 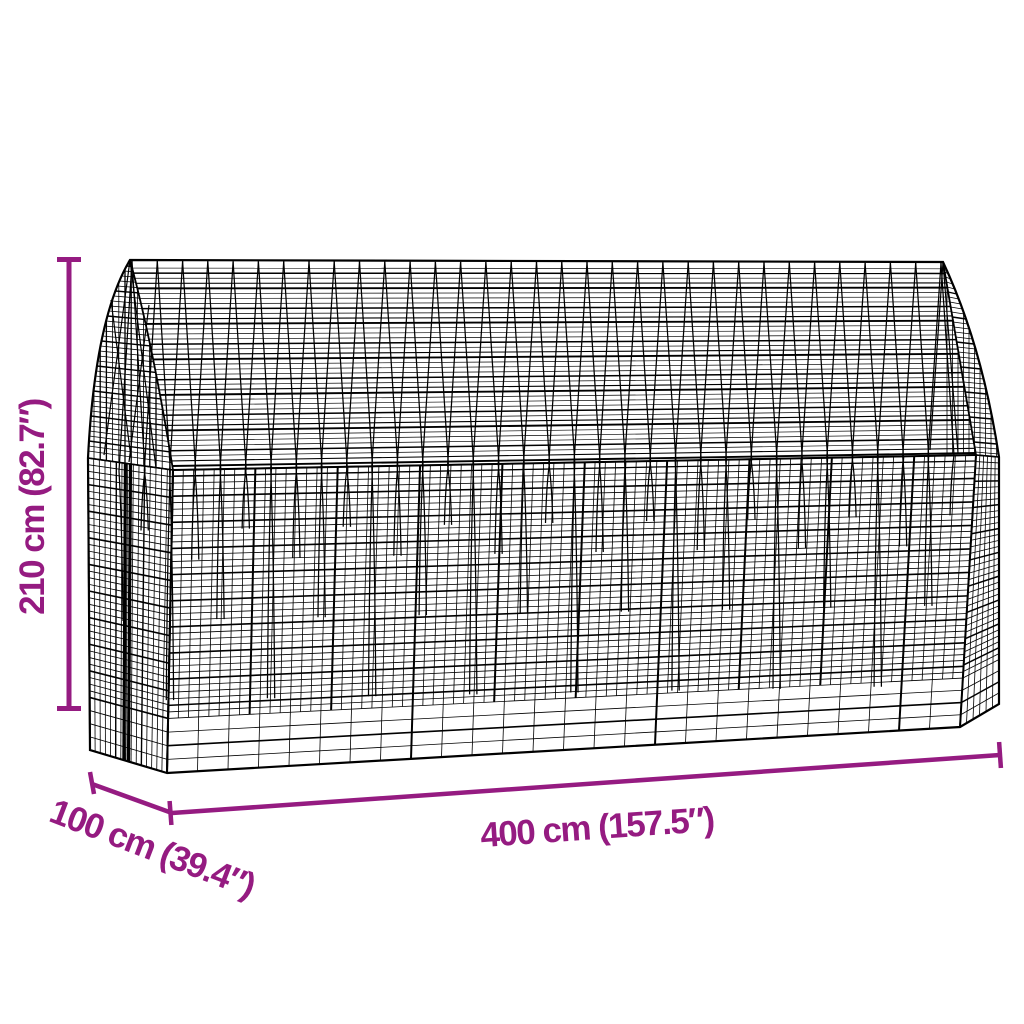 I want to click on width-dimension-cap-left, so click(x=170, y=813).